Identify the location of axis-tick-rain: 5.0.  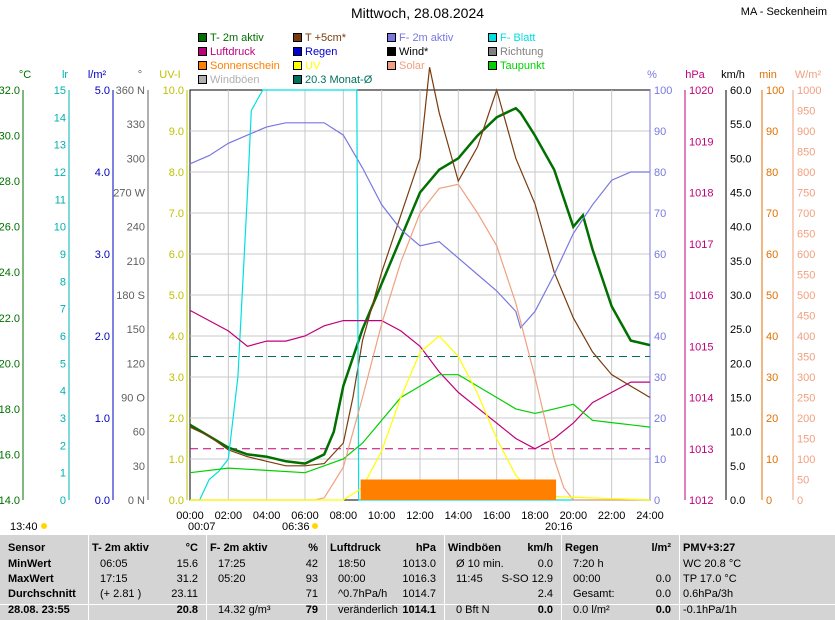
(102, 91).